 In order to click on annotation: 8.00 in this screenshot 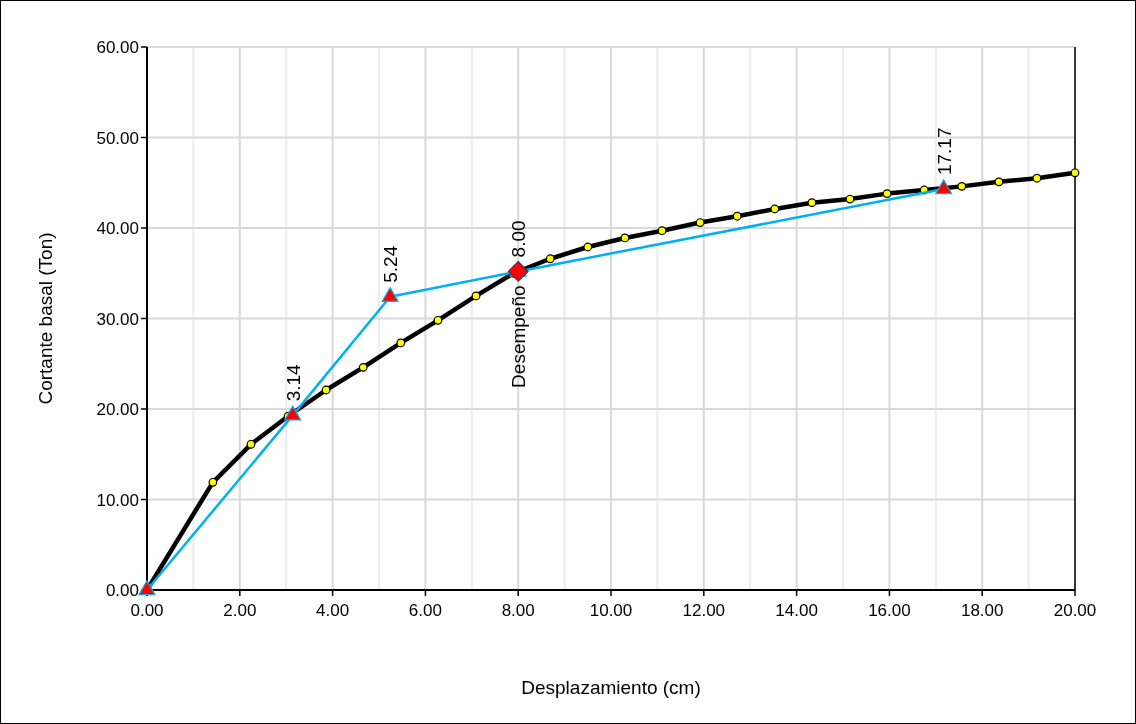, I will do `click(519, 239)`.